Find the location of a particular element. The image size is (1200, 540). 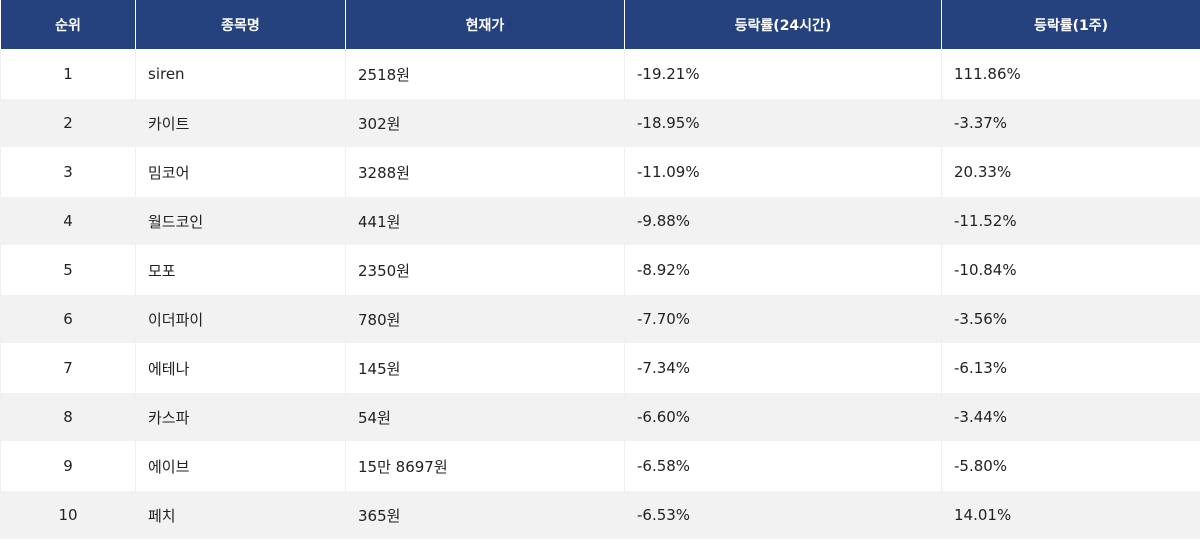

name-cell: 카이트 is located at coordinates (240, 123).